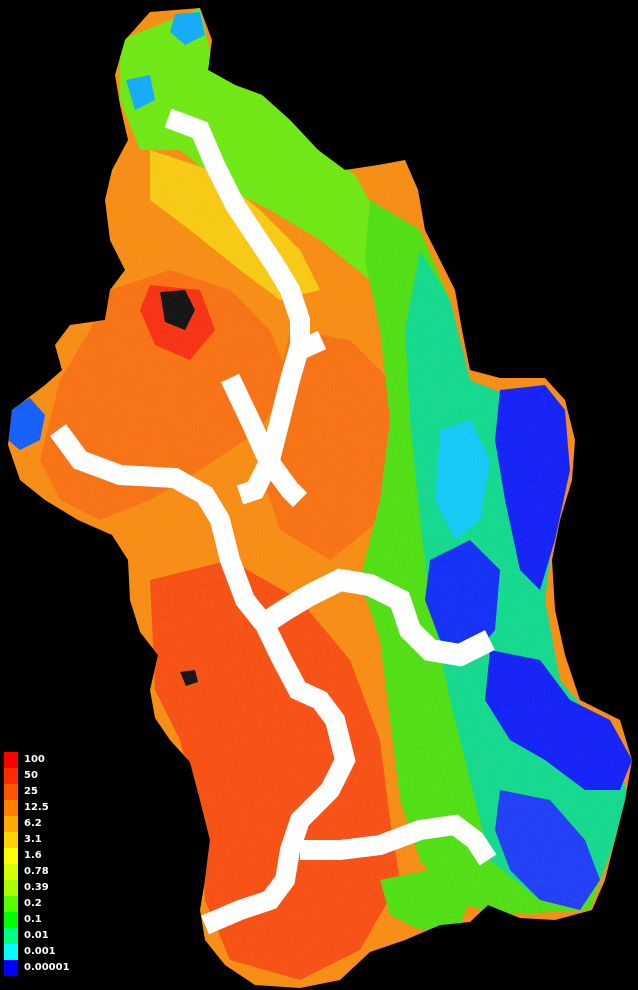 This screenshot has width=638, height=990. I want to click on legend-label: 12.5, so click(36, 807).